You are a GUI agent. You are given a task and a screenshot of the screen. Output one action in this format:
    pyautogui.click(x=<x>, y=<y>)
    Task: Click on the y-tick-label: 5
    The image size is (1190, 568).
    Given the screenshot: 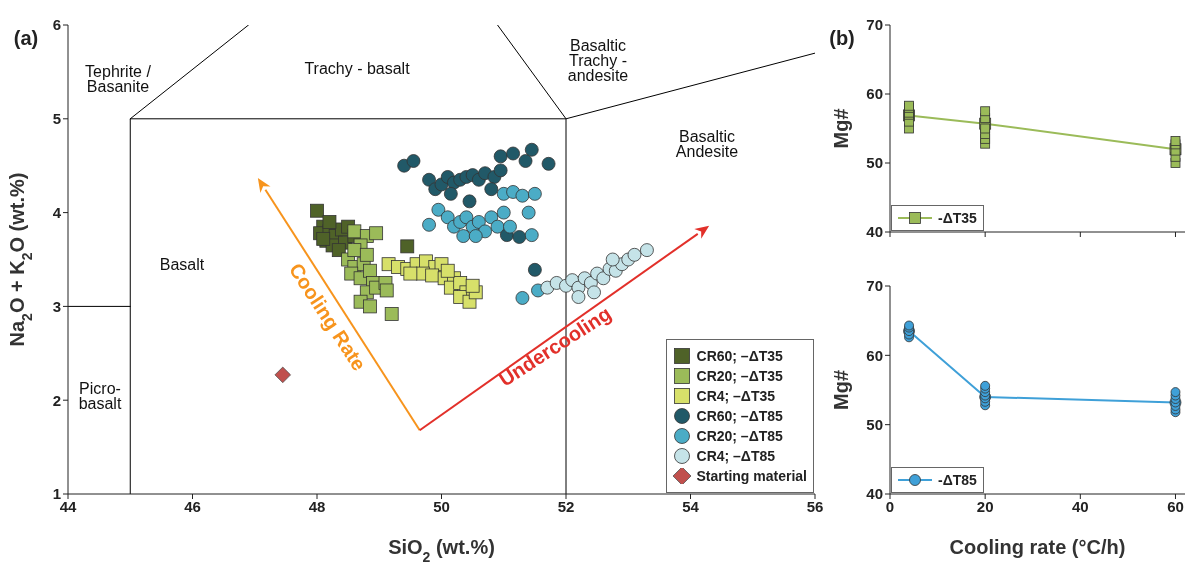 What is the action you would take?
    pyautogui.click(x=56, y=119)
    